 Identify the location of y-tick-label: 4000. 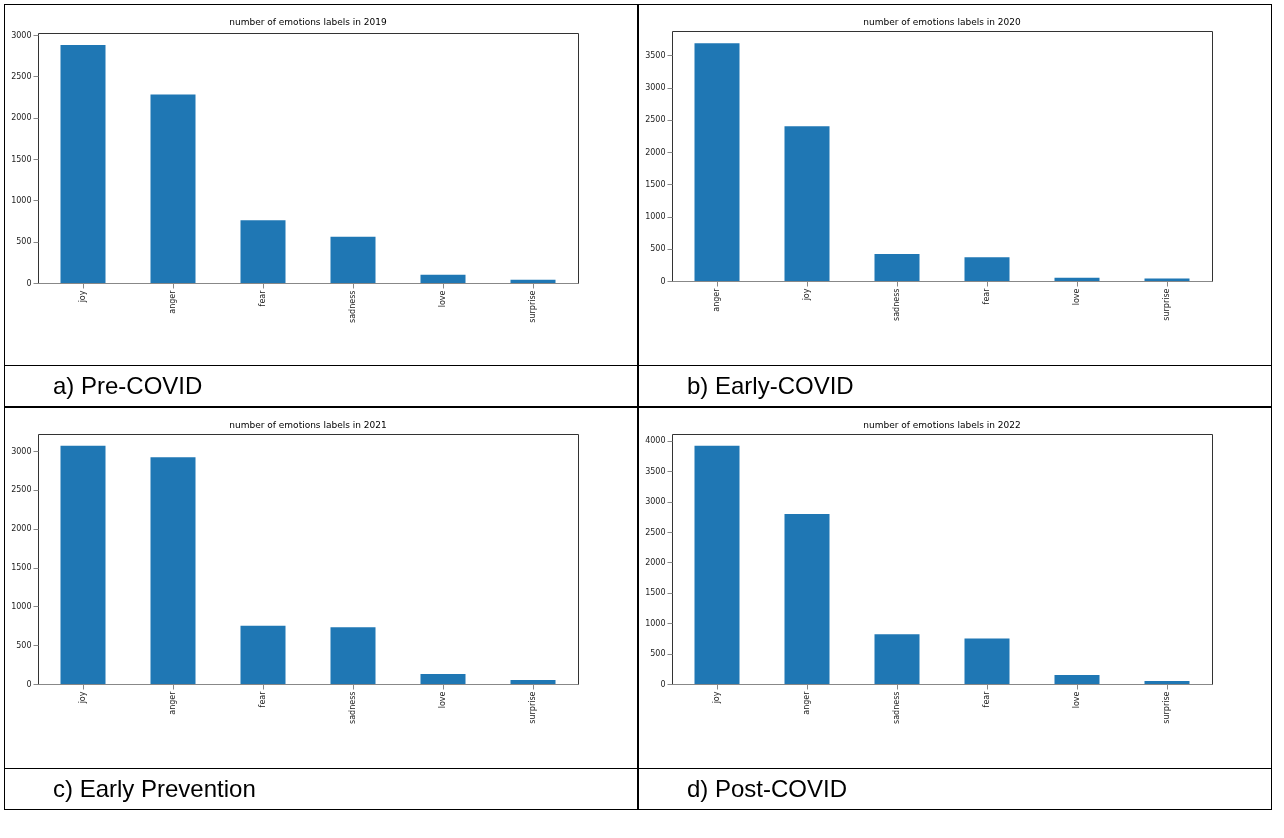
(655, 441).